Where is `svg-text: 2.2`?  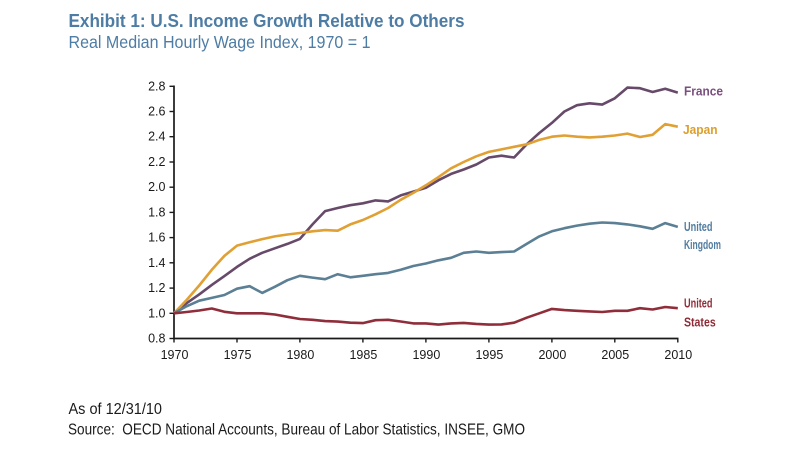 svg-text: 2.2 is located at coordinates (156, 162).